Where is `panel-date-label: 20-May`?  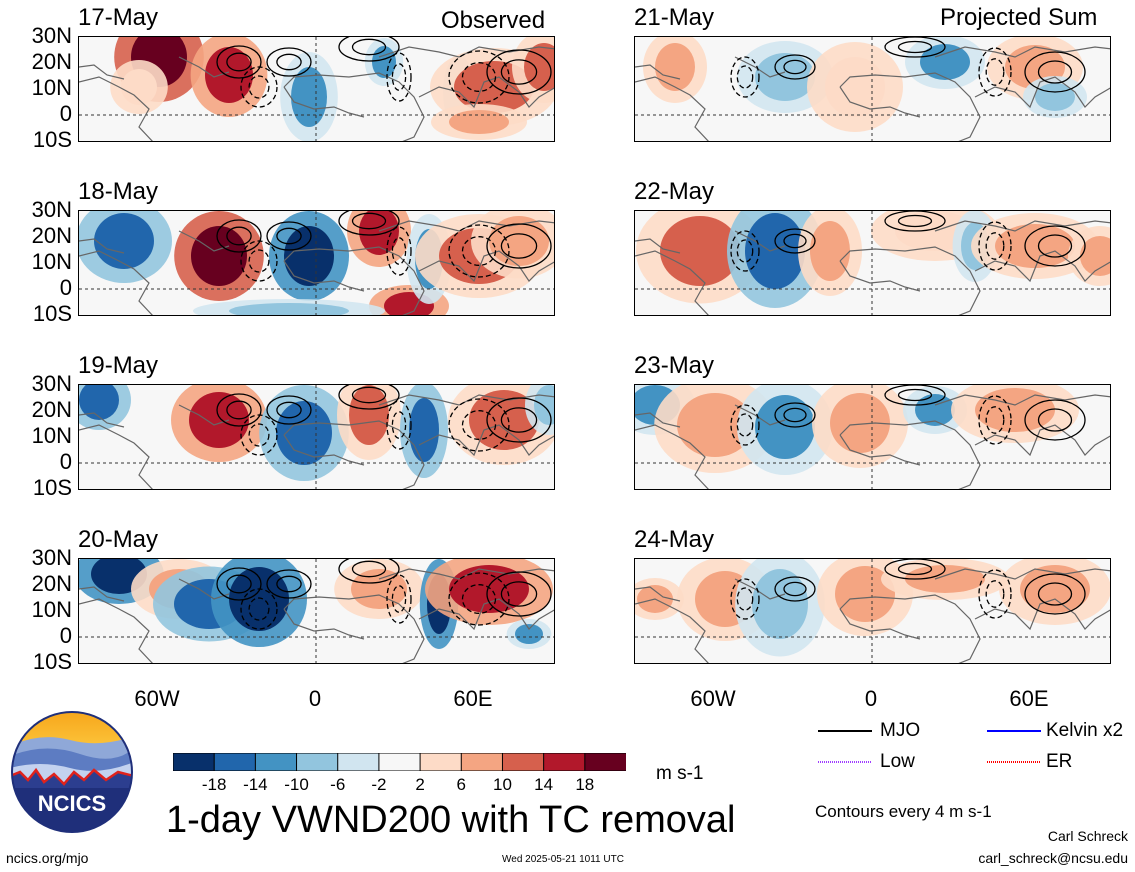
panel-date-label: 20-May is located at coordinates (118, 539).